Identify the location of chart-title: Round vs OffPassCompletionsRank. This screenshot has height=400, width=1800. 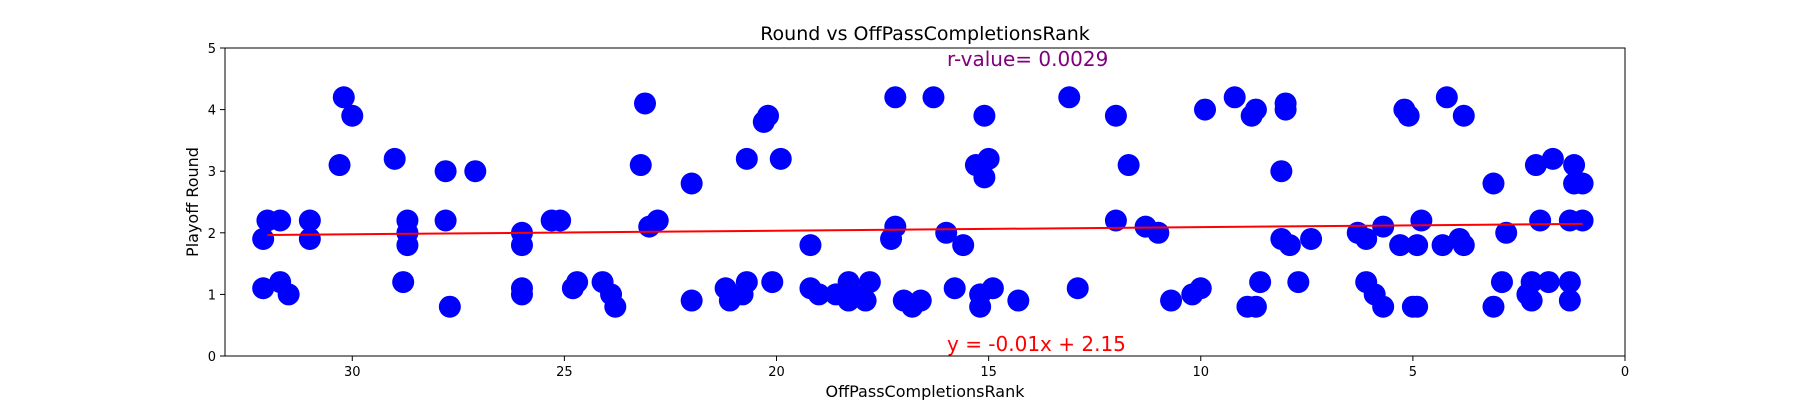
(925, 34).